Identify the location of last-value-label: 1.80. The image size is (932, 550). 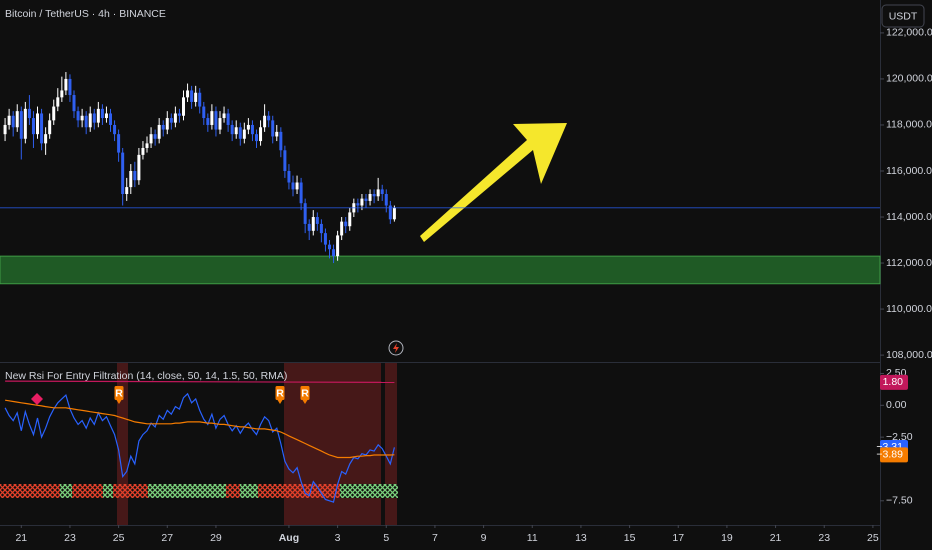
(893, 382).